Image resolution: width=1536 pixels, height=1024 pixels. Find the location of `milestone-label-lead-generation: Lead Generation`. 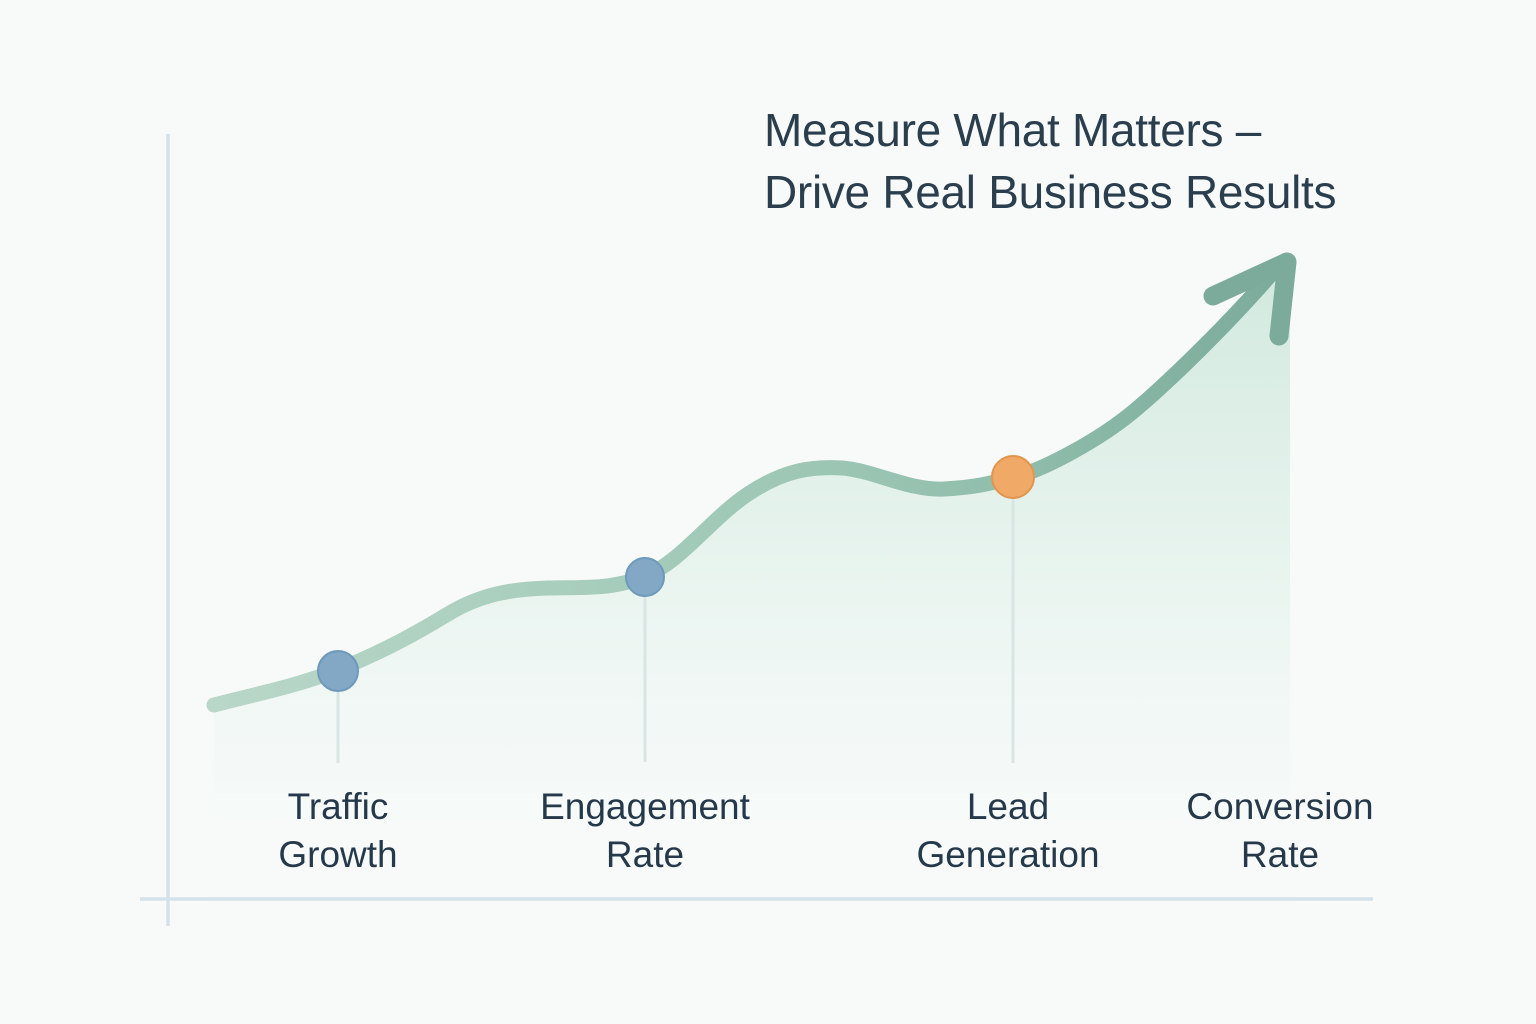

milestone-label-lead-generation: Lead Generation is located at coordinates (1008, 831).